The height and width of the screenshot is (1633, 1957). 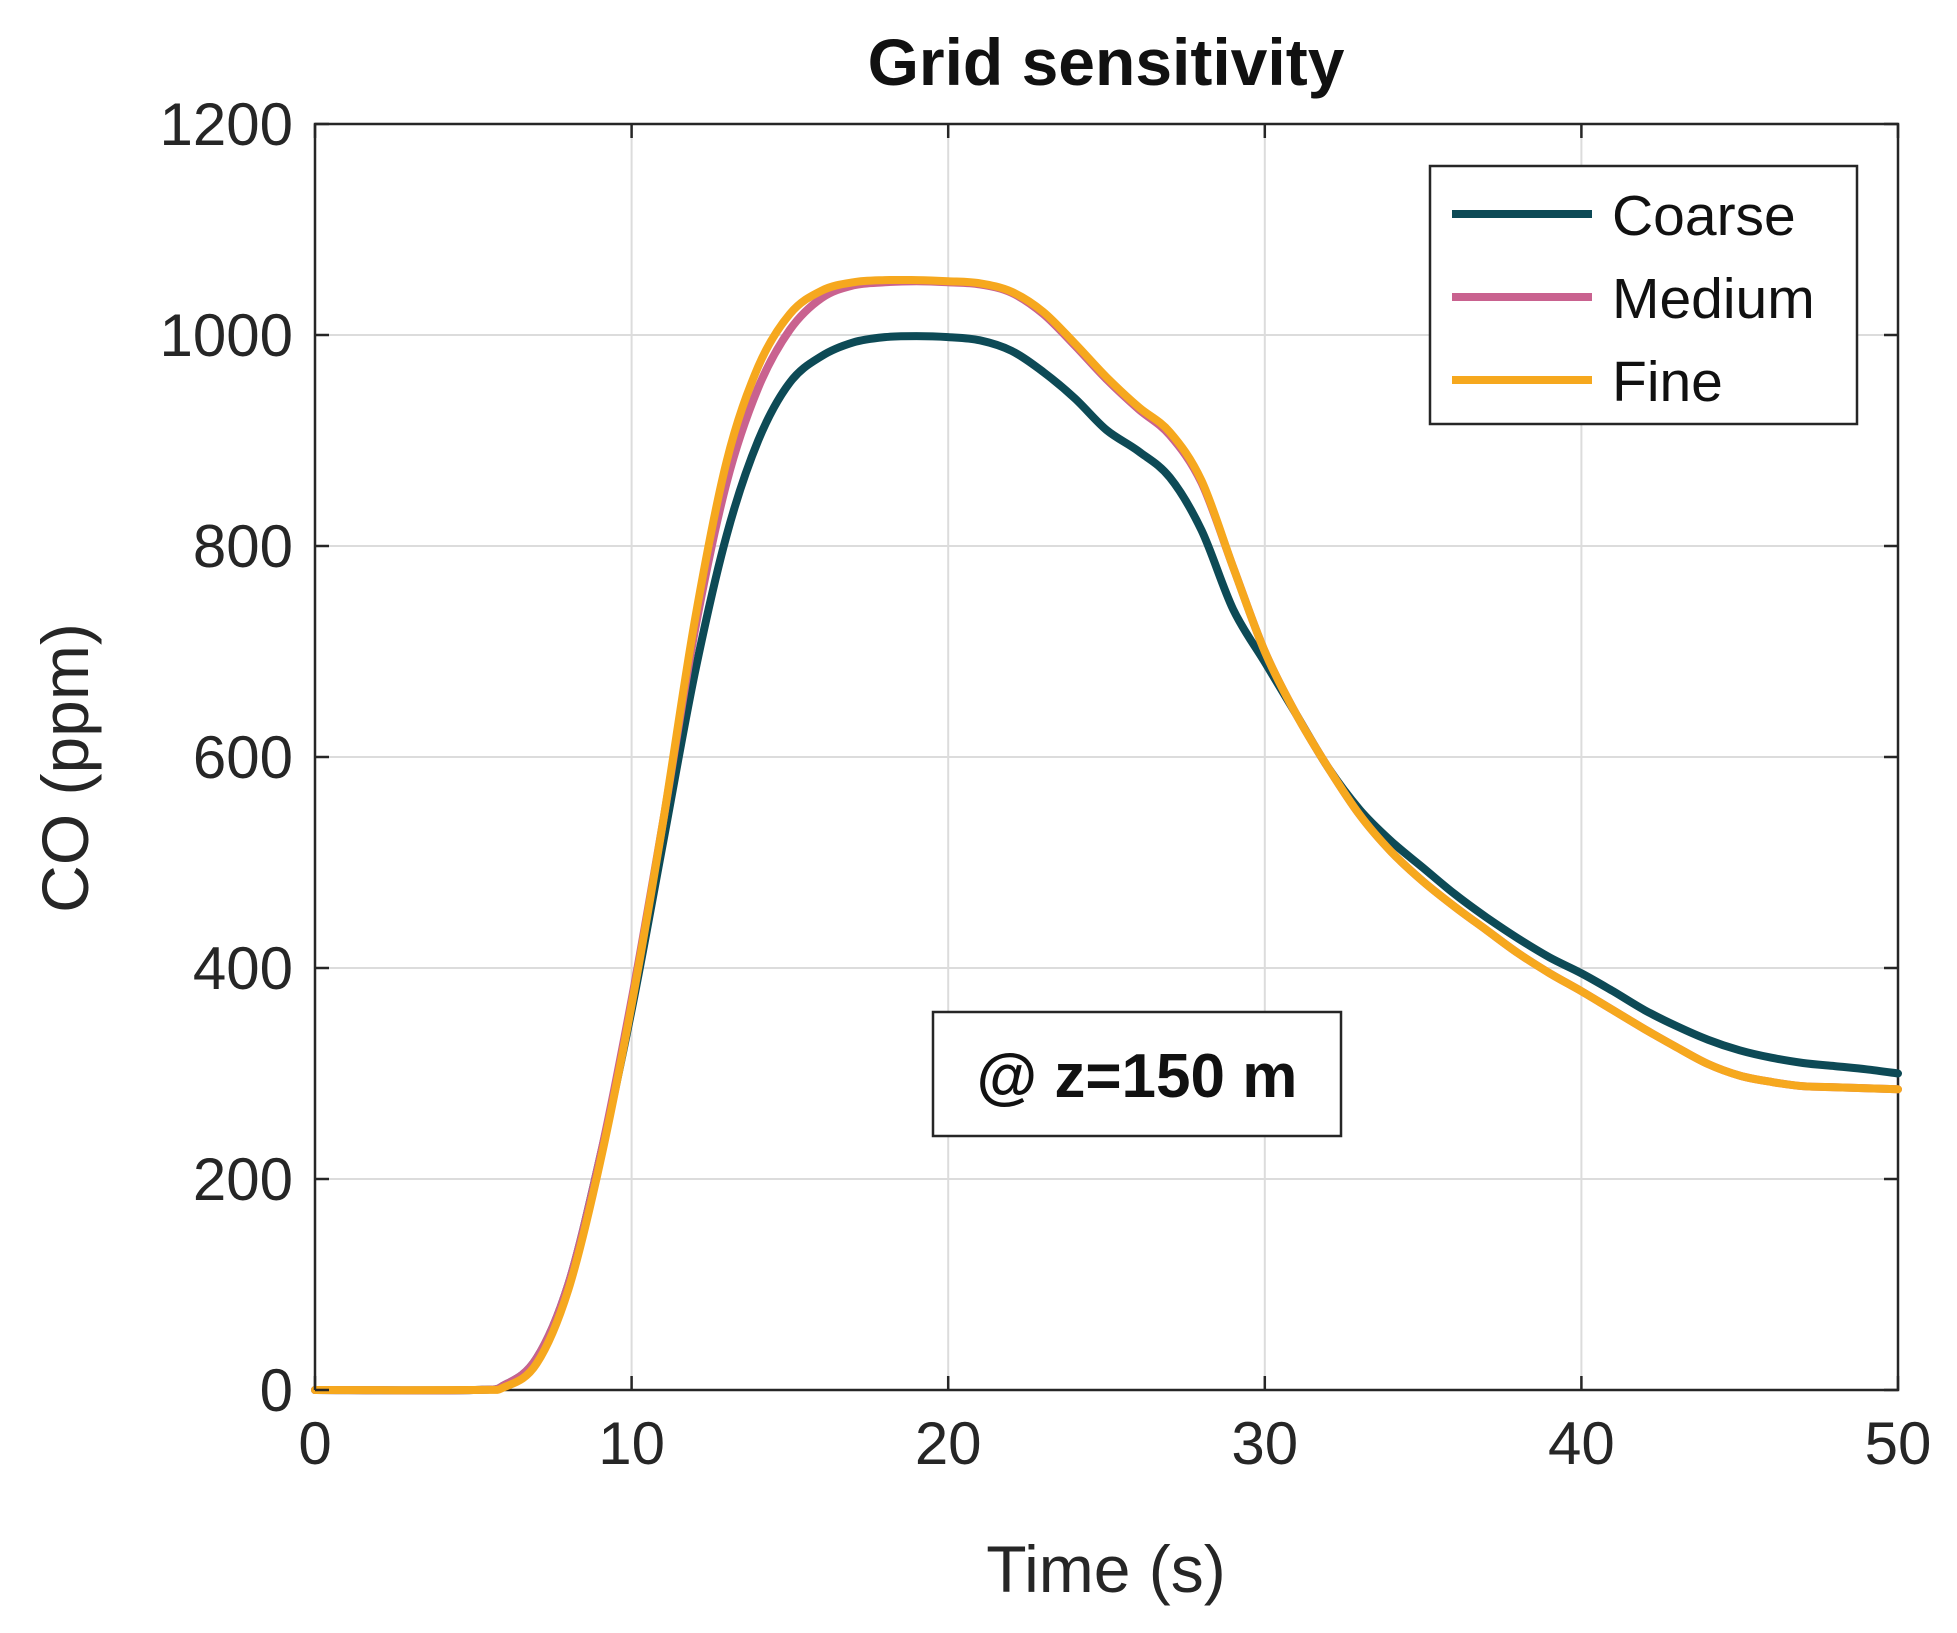 I want to click on legend-label-medium: Medium, so click(x=1713, y=299).